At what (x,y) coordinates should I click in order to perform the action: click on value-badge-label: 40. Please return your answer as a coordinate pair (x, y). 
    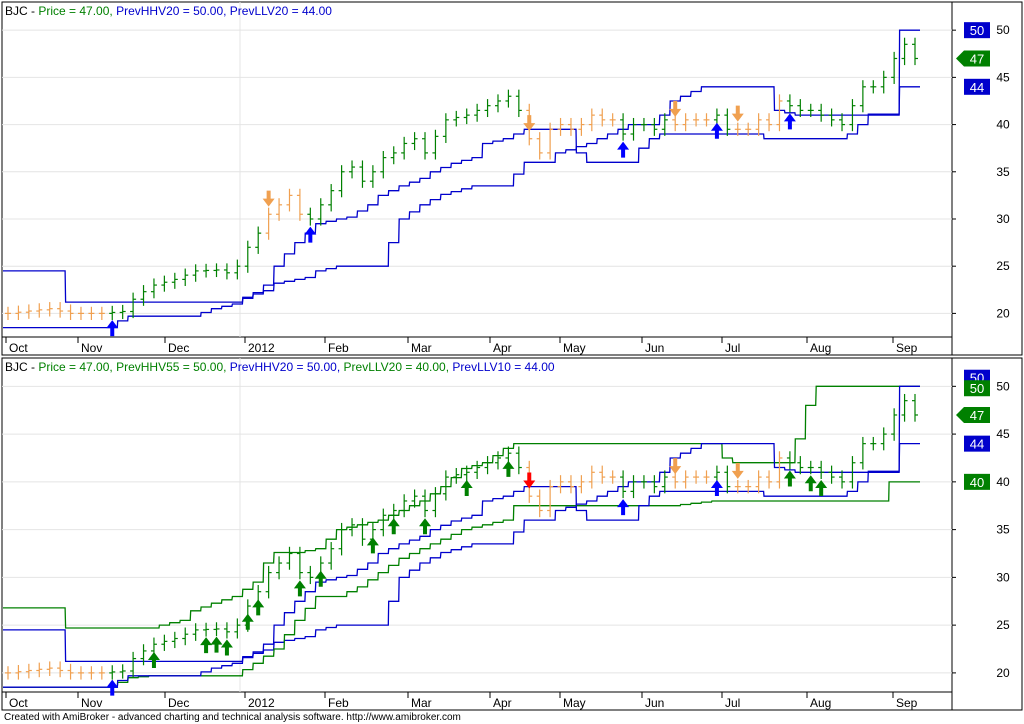
    Looking at the image, I should click on (977, 482).